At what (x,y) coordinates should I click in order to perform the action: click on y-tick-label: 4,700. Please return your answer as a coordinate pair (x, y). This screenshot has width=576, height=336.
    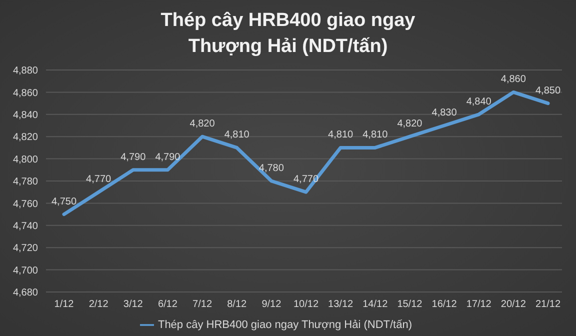
    Looking at the image, I should click on (25, 270).